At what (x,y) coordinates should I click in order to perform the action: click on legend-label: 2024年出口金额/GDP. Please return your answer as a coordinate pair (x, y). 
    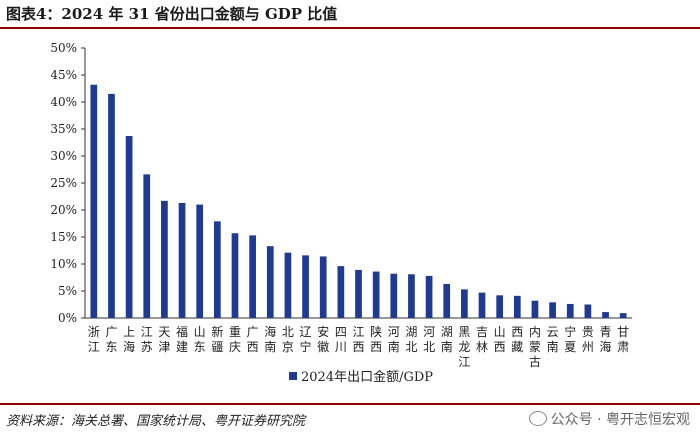
    Looking at the image, I should click on (367, 377).